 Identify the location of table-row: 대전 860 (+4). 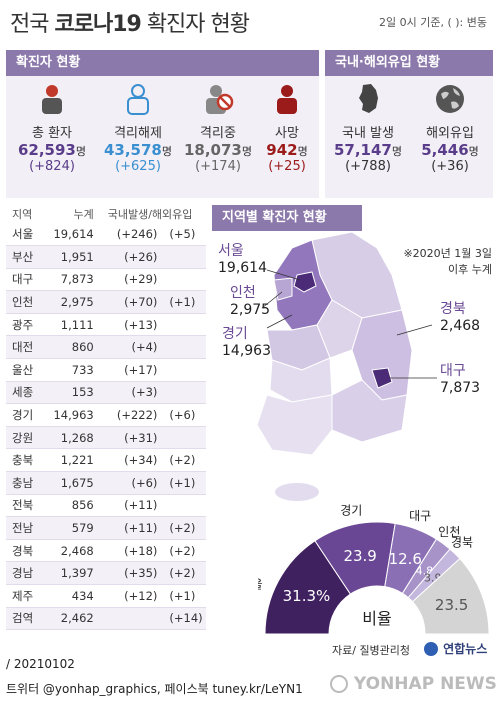
(106, 347).